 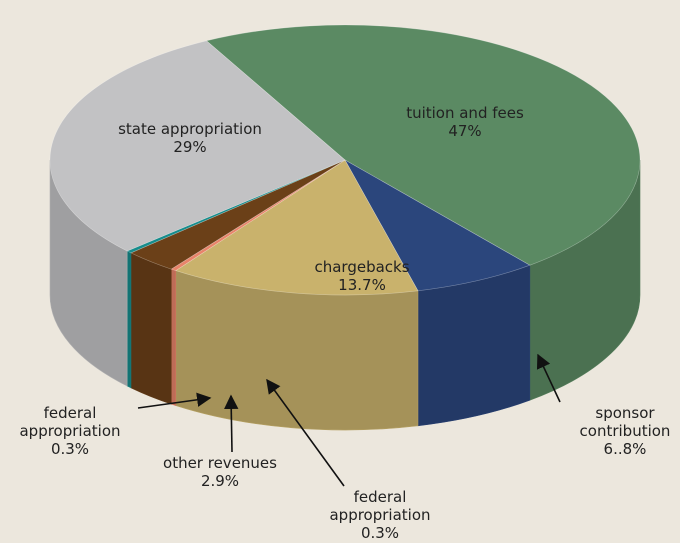 I want to click on slice-label: other revenues 2.9%, so click(x=220, y=472).